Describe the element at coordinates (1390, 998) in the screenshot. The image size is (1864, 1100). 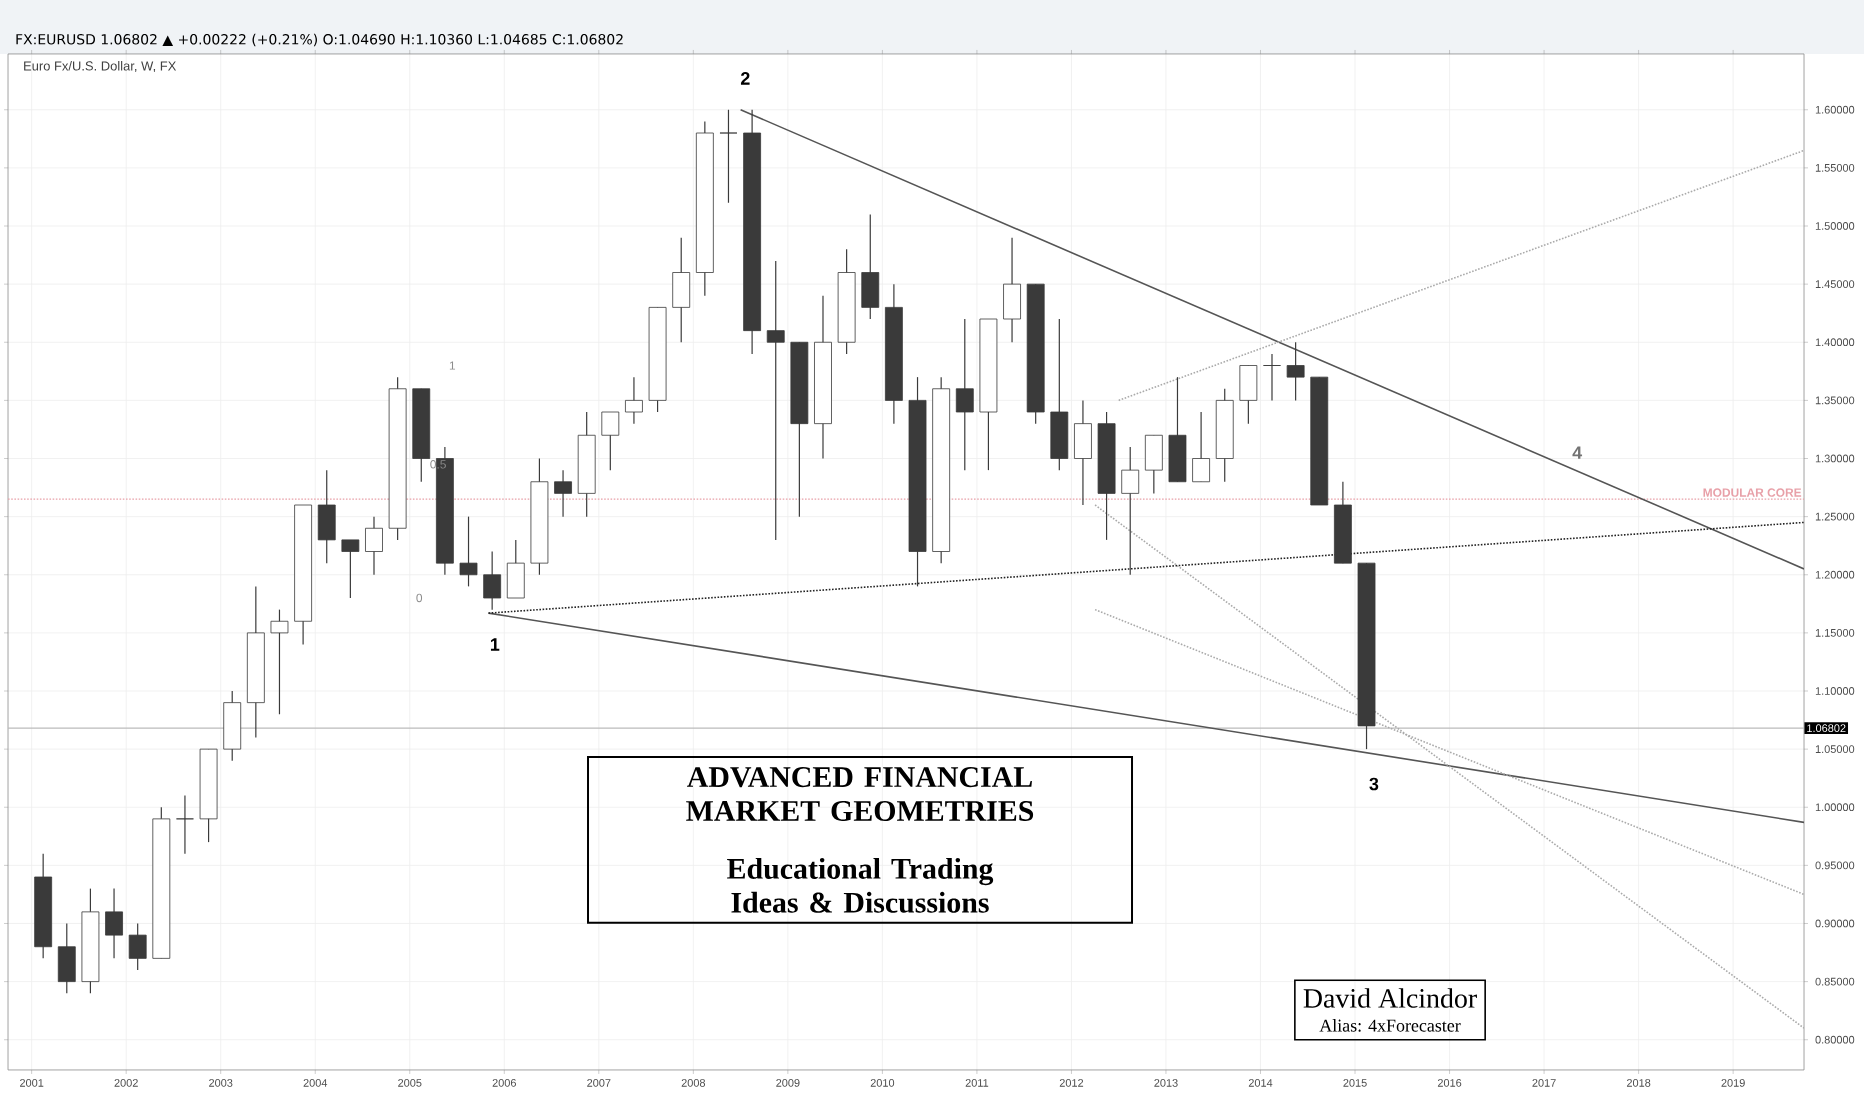
I see `annotation: David Alcindor` at that location.